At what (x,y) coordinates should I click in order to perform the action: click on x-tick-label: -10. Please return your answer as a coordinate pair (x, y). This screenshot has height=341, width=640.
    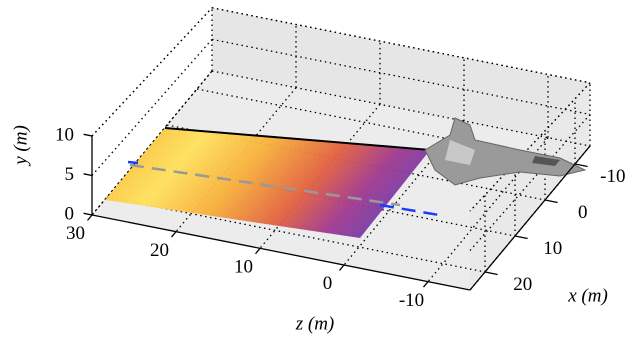
    Looking at the image, I should click on (612, 176).